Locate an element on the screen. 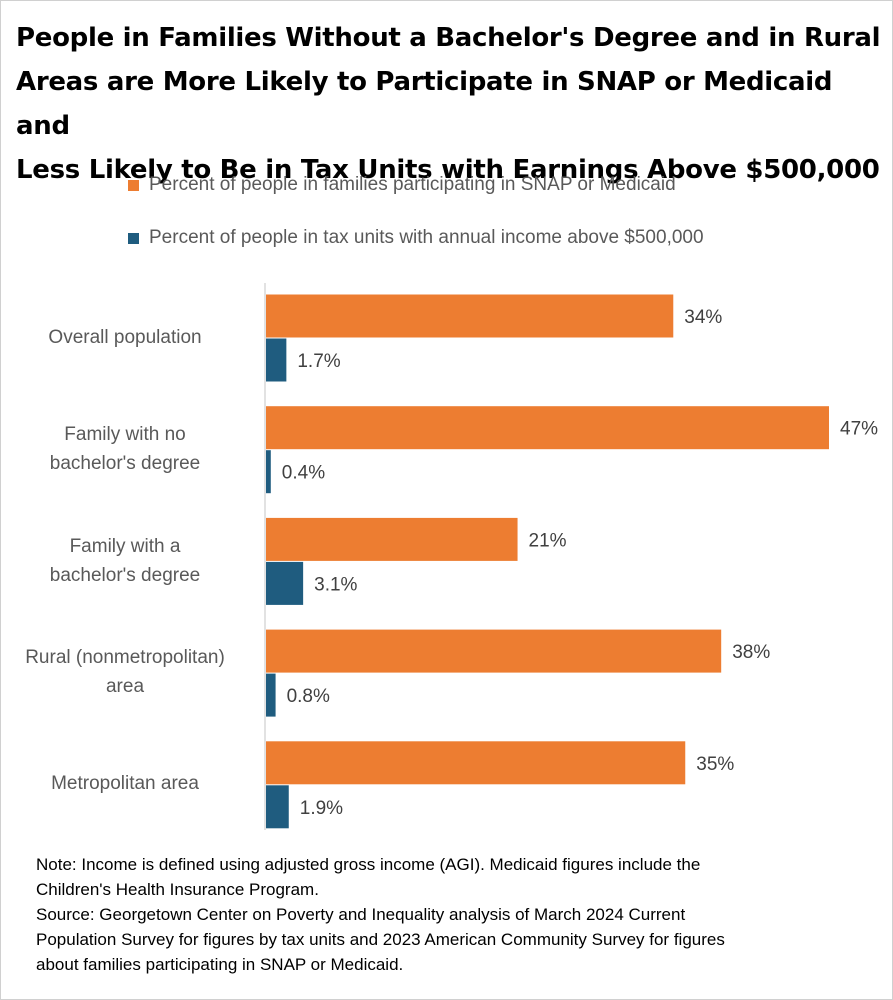 The height and width of the screenshot is (1000, 893). legend-swatch-snap-medicaid is located at coordinates (133, 185).